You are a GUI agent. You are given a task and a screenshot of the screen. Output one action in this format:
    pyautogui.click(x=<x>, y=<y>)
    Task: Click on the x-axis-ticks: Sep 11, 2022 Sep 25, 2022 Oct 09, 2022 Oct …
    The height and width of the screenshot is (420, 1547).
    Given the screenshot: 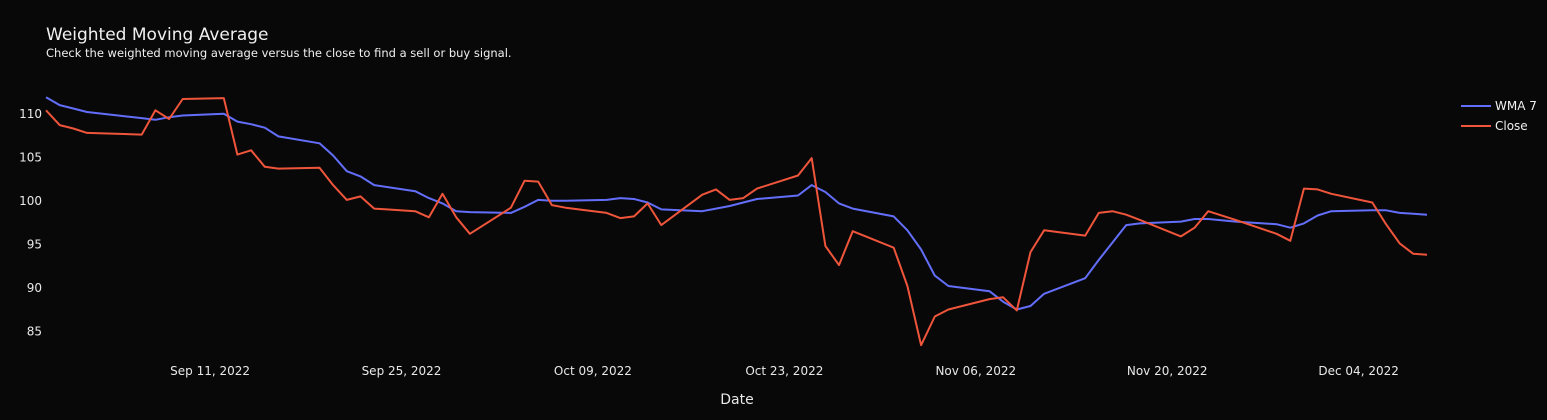 What is the action you would take?
    pyautogui.click(x=784, y=371)
    